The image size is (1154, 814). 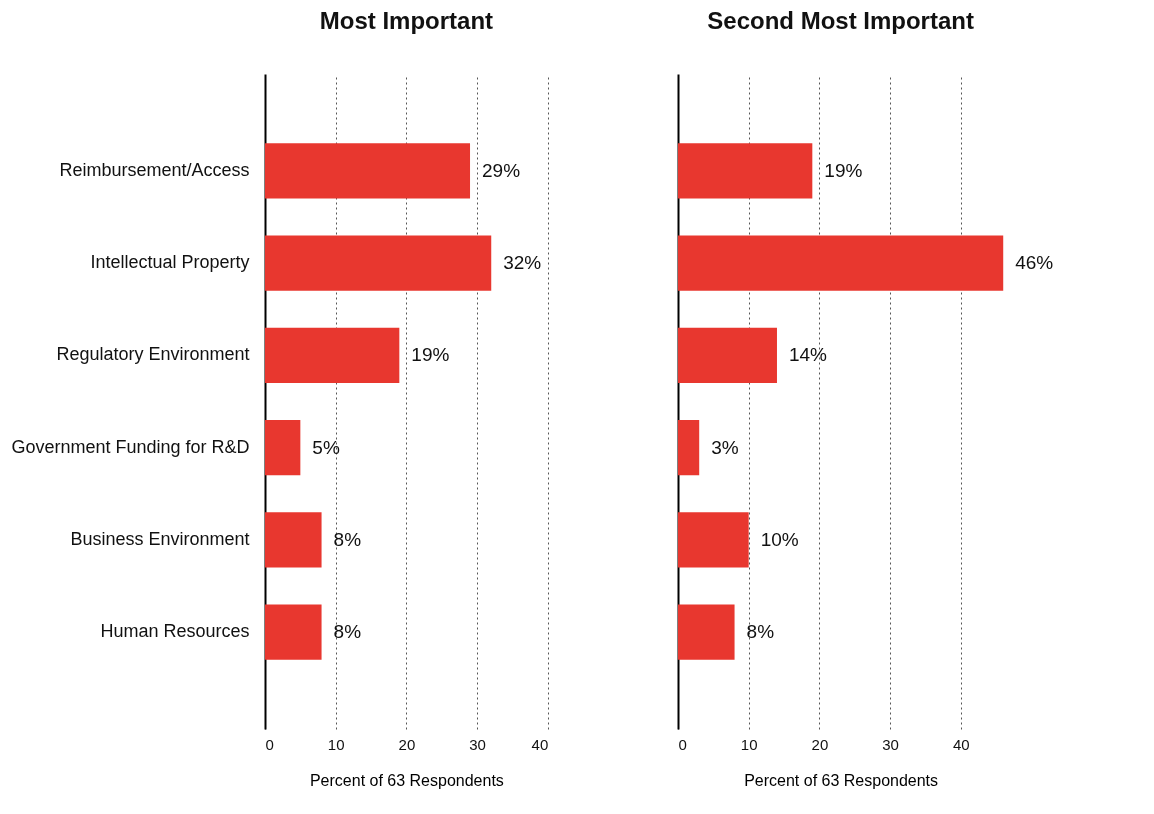 What do you see at coordinates (175, 631) in the screenshot?
I see `y-tick-label: Human Resources` at bounding box center [175, 631].